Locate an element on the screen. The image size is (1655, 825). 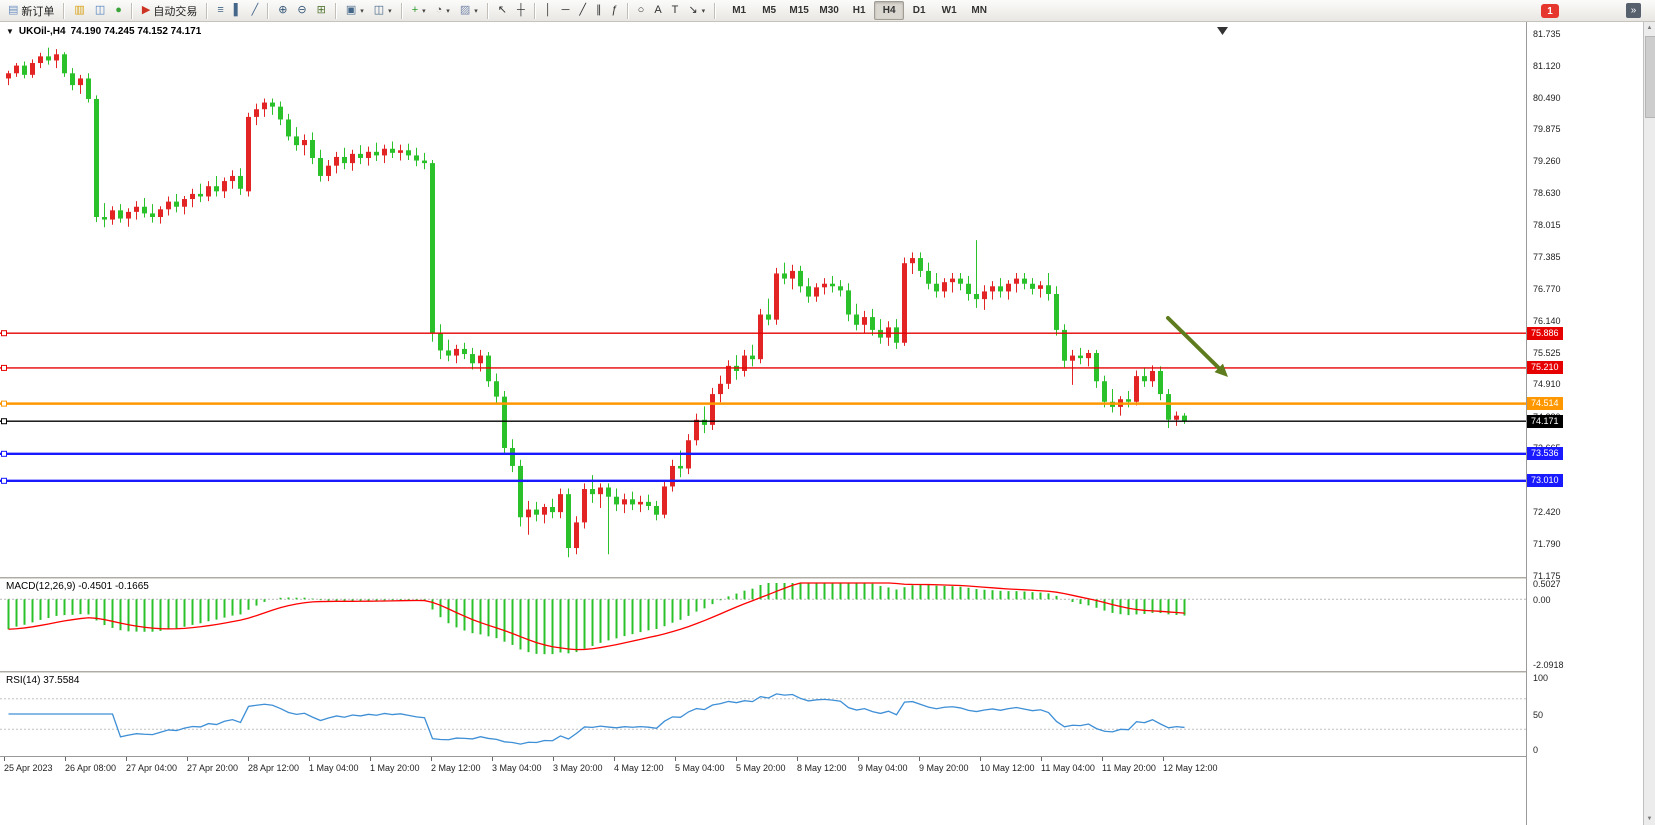
terminal-icon: ● is located at coordinates (118, 10).